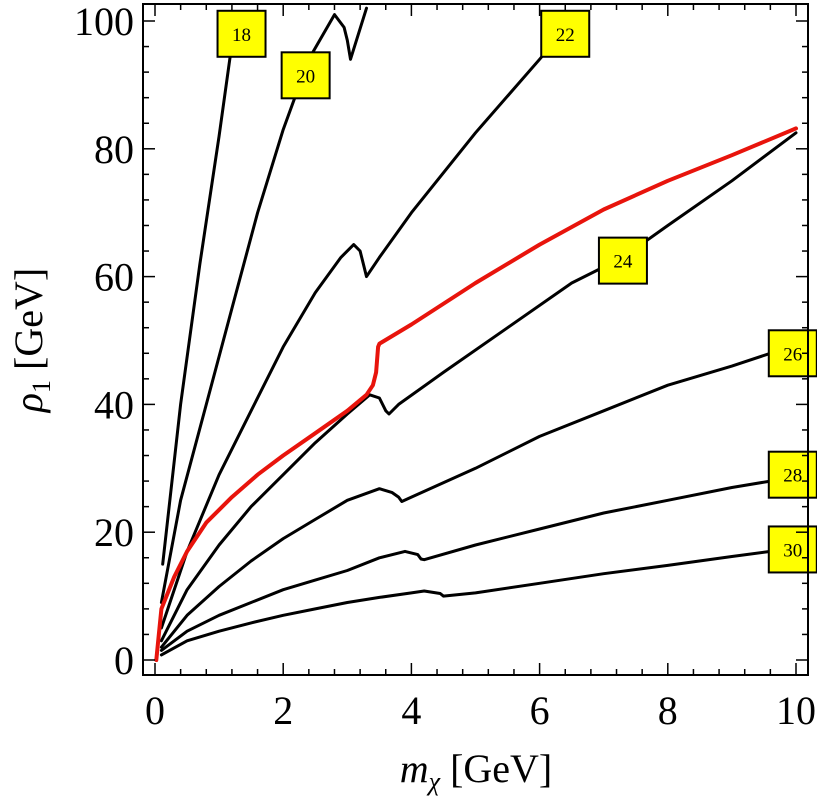 This screenshot has width=817, height=798. I want to click on x-tick-label: 2, so click(283, 710).